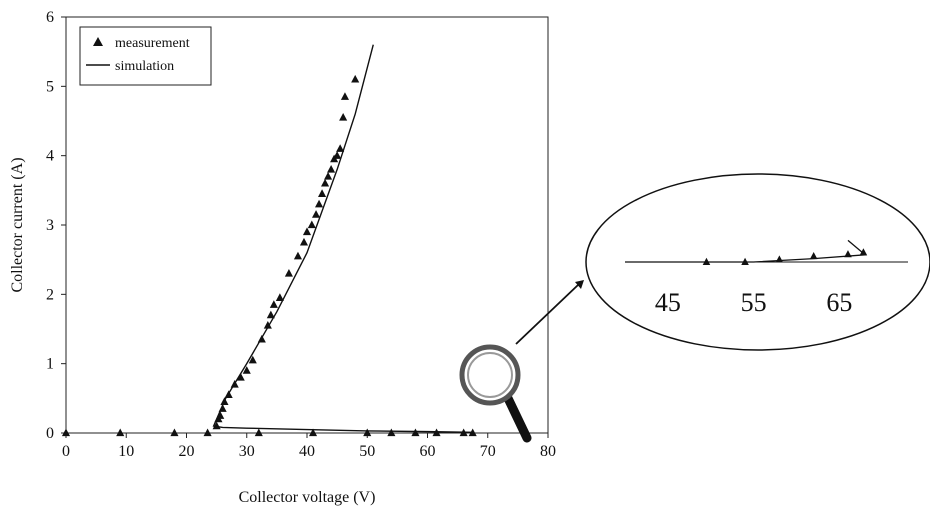 The image size is (930, 508). Describe the element at coordinates (307, 451) in the screenshot. I see `x-tick-label: 40` at that location.